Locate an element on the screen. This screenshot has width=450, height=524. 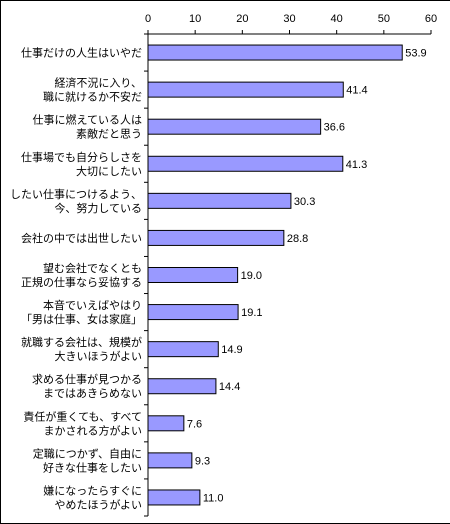
category-label: 就職する会社は、規模が大きいほうがよい is located at coordinates (81, 349).